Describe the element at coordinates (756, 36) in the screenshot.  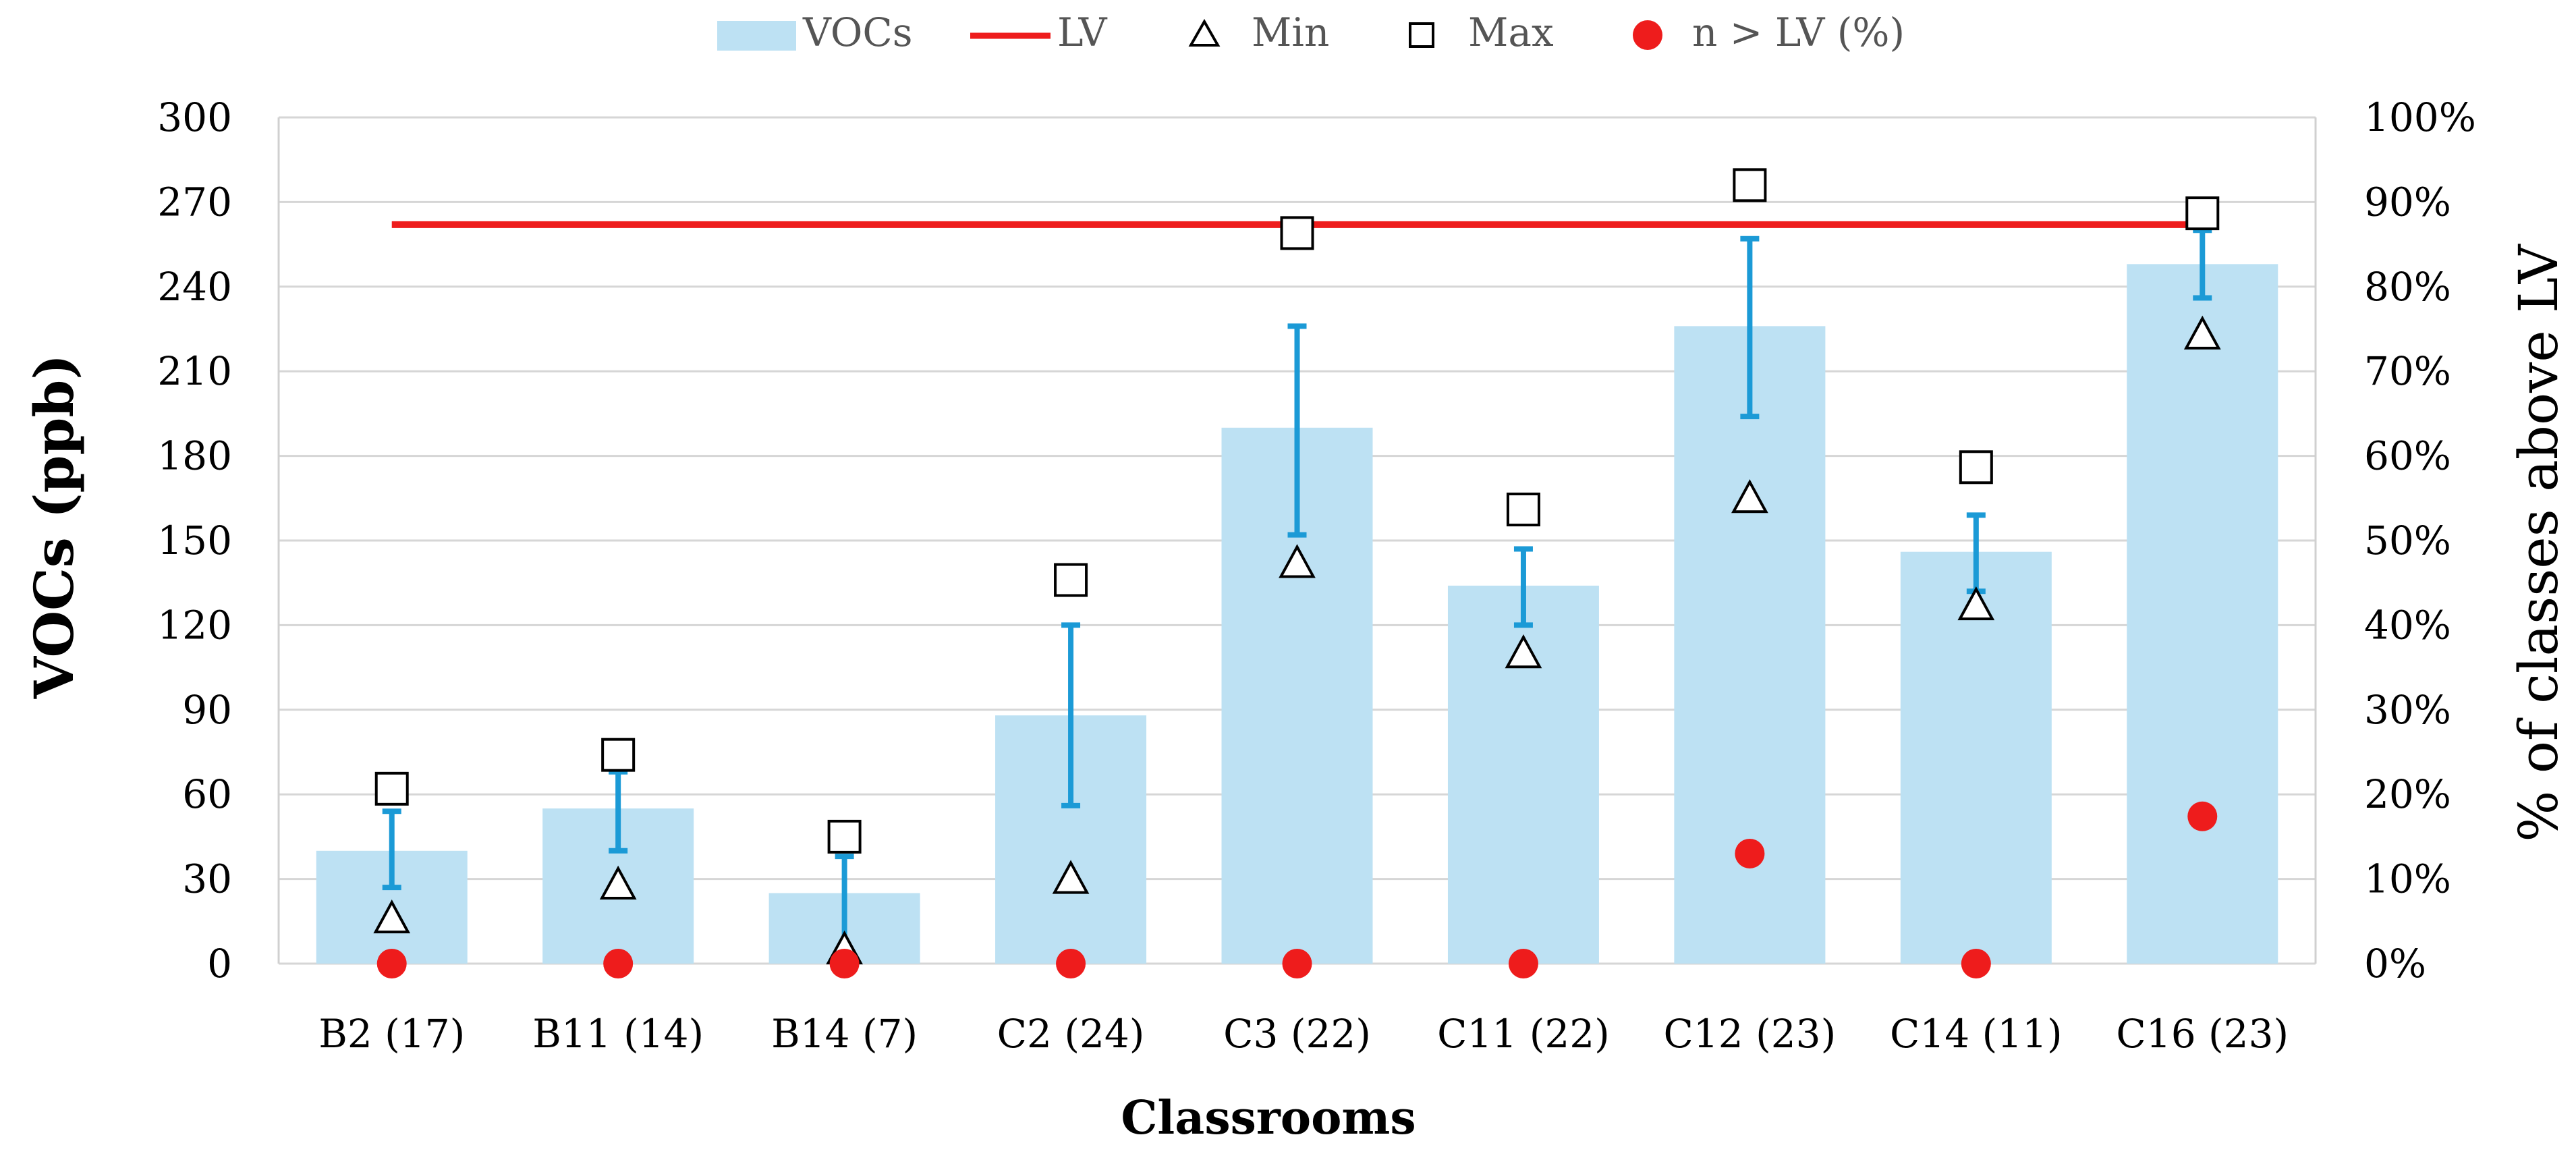
I see `legend-vocs-swatch` at that location.